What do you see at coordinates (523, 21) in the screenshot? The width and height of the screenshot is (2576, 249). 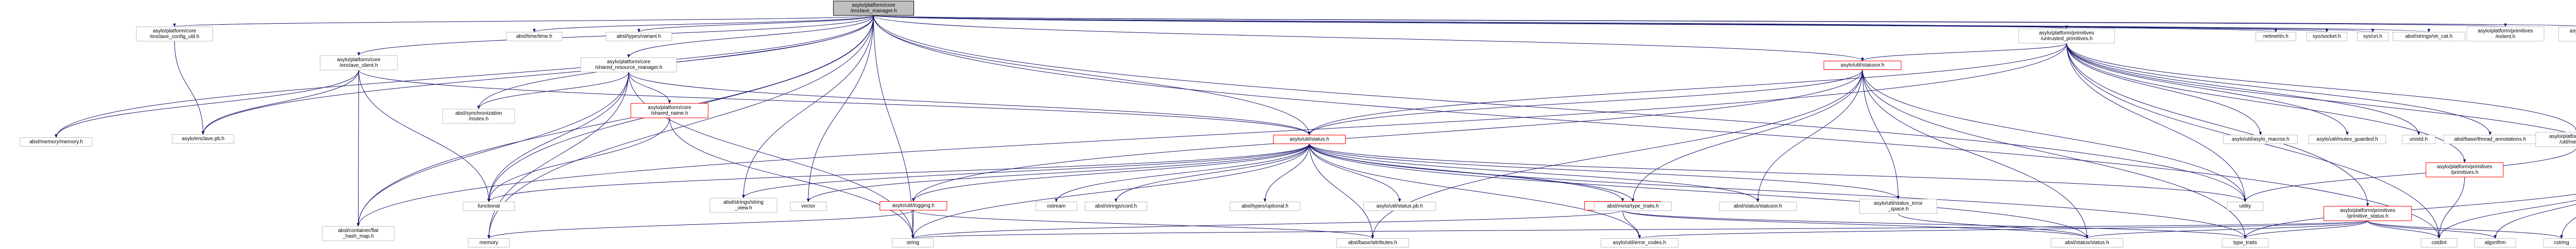 I see `edge-root-to-enclave-config-util` at bounding box center [523, 21].